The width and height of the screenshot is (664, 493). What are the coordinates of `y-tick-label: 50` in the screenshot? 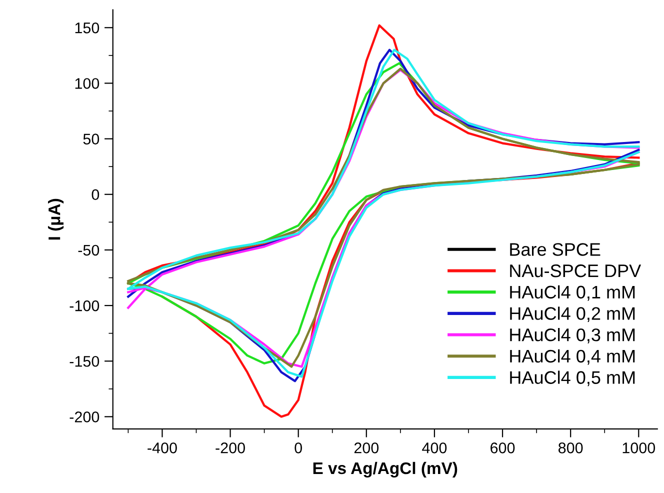 It's located at (91, 139).